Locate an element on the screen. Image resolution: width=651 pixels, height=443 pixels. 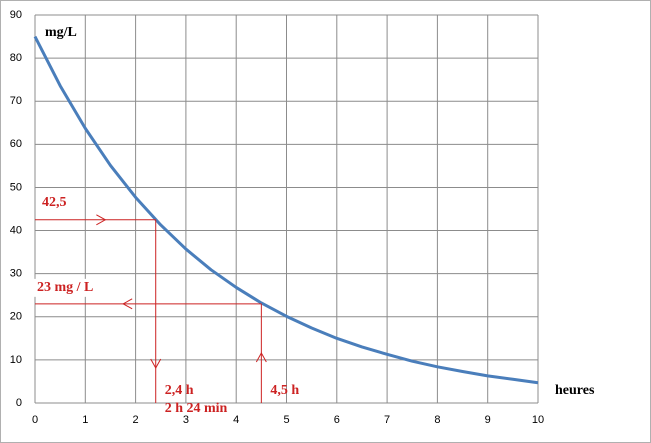
y-tick-label: 90 is located at coordinates (16, 15).